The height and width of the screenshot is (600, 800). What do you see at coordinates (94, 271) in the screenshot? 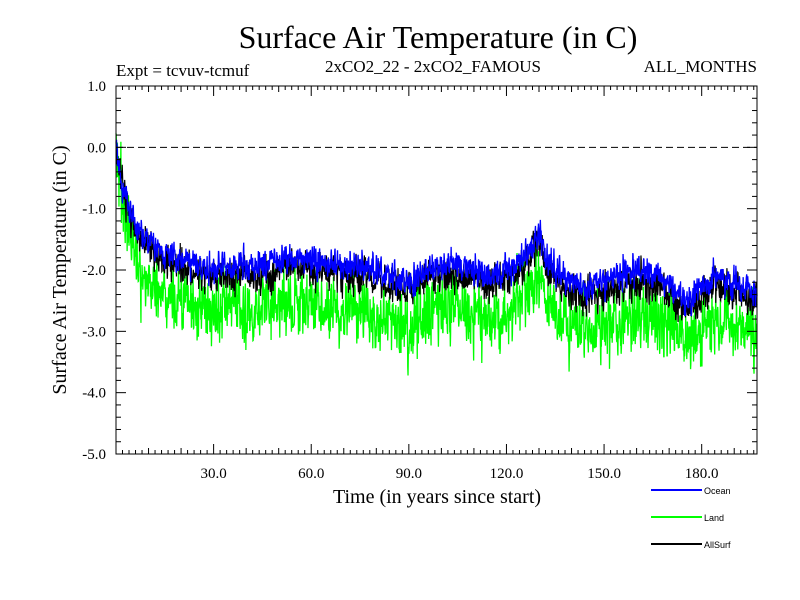
I see `y-tick-label: -2.0` at bounding box center [94, 271].